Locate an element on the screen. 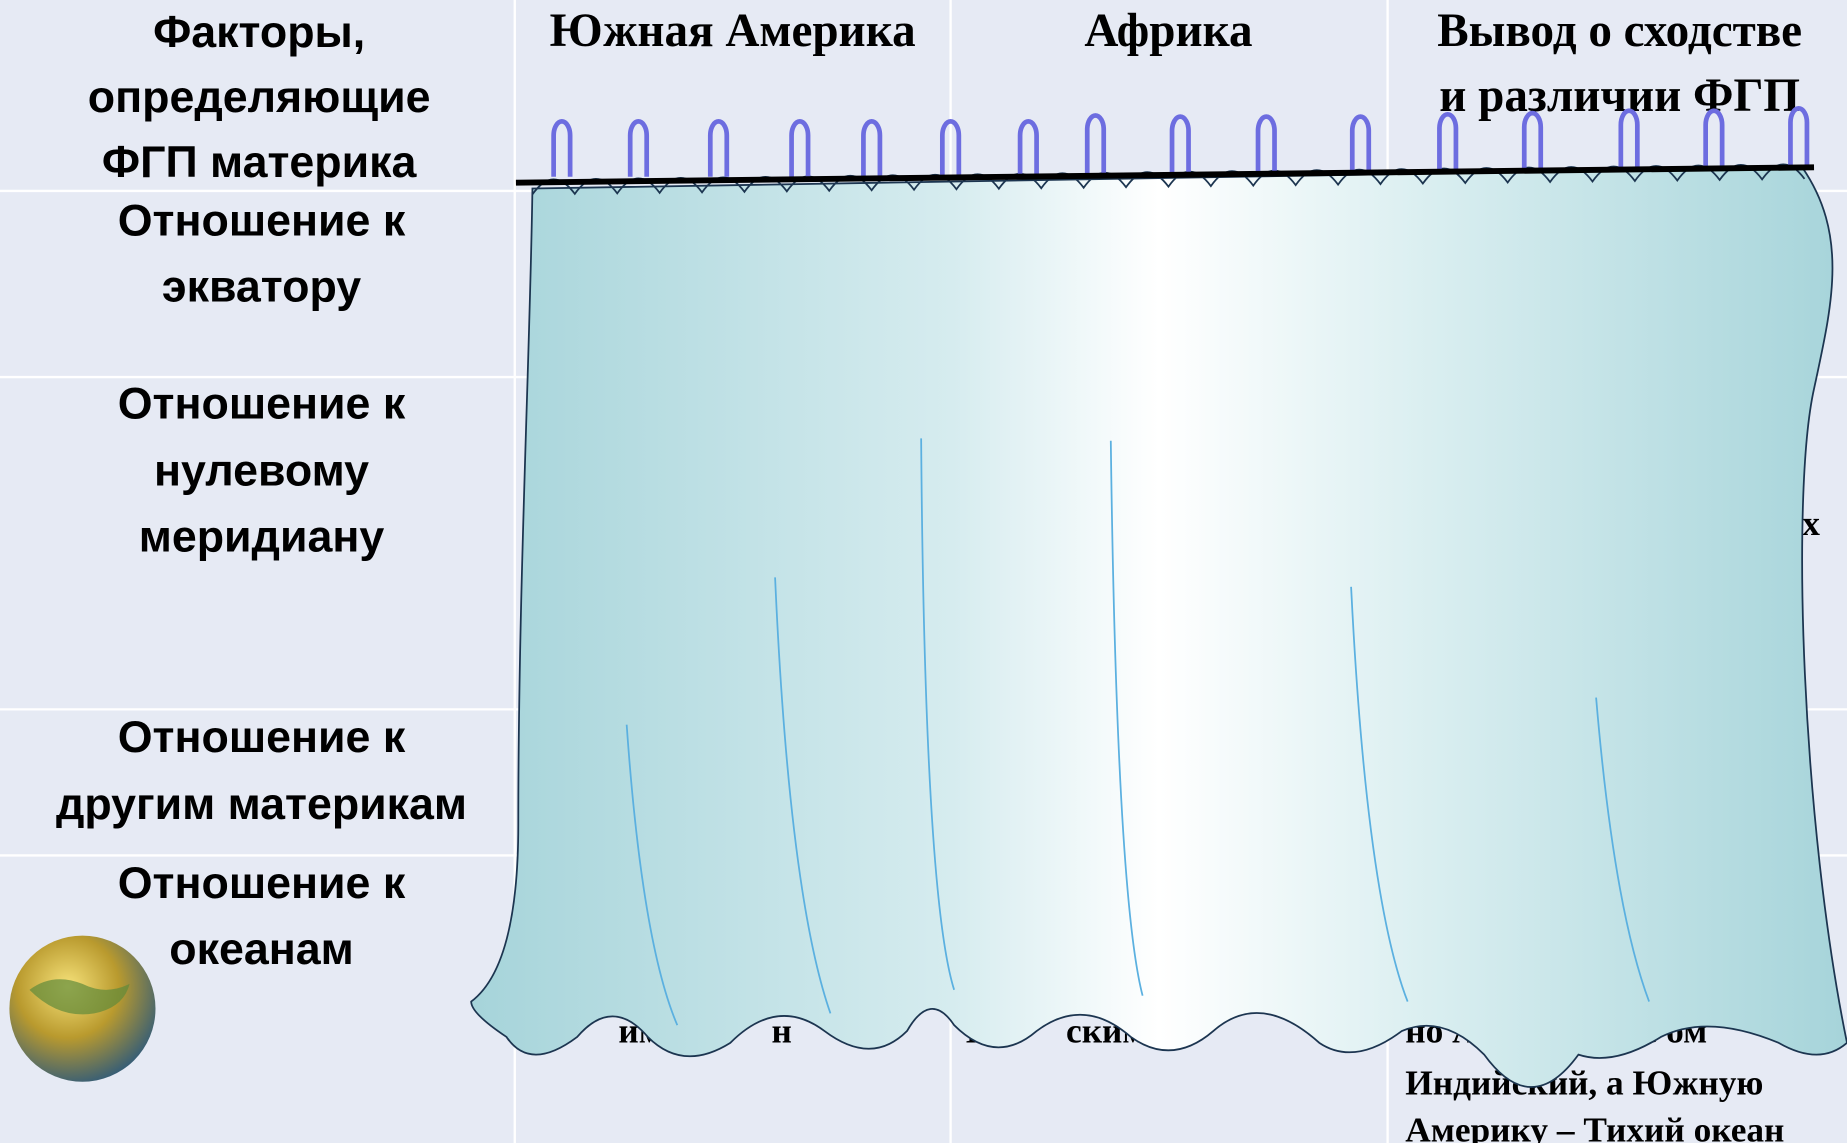 The image size is (1847, 1143). header-cell: Факторы, is located at coordinates (259, 32).